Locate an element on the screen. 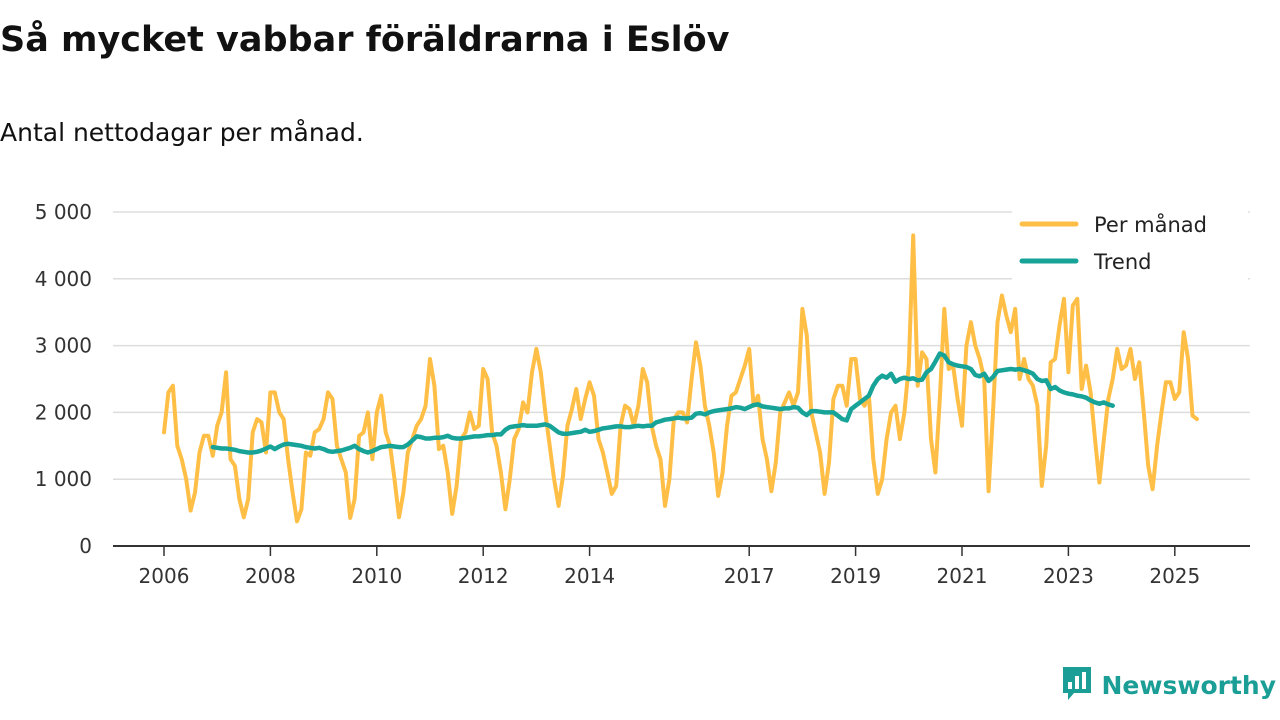 The width and height of the screenshot is (1280, 720). chart-title: Så mycket vabbar föräldrarna i Eslöv is located at coordinates (365, 40).